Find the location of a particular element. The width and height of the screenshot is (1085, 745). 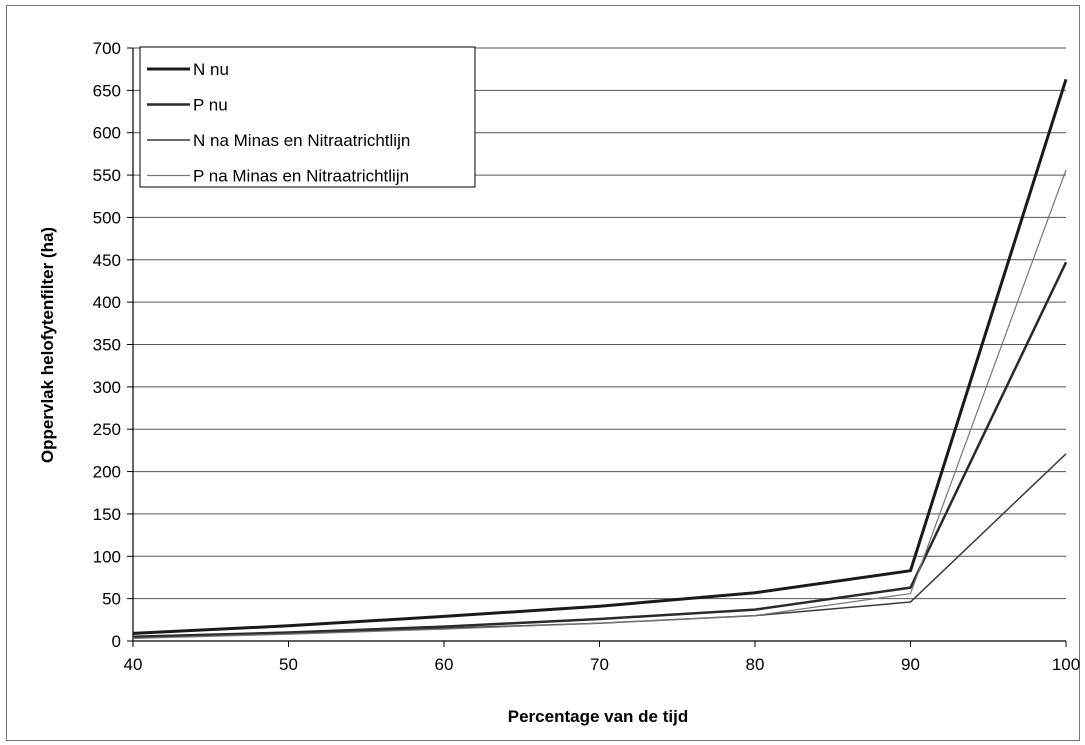

x-tick-label: 90 is located at coordinates (910, 664).